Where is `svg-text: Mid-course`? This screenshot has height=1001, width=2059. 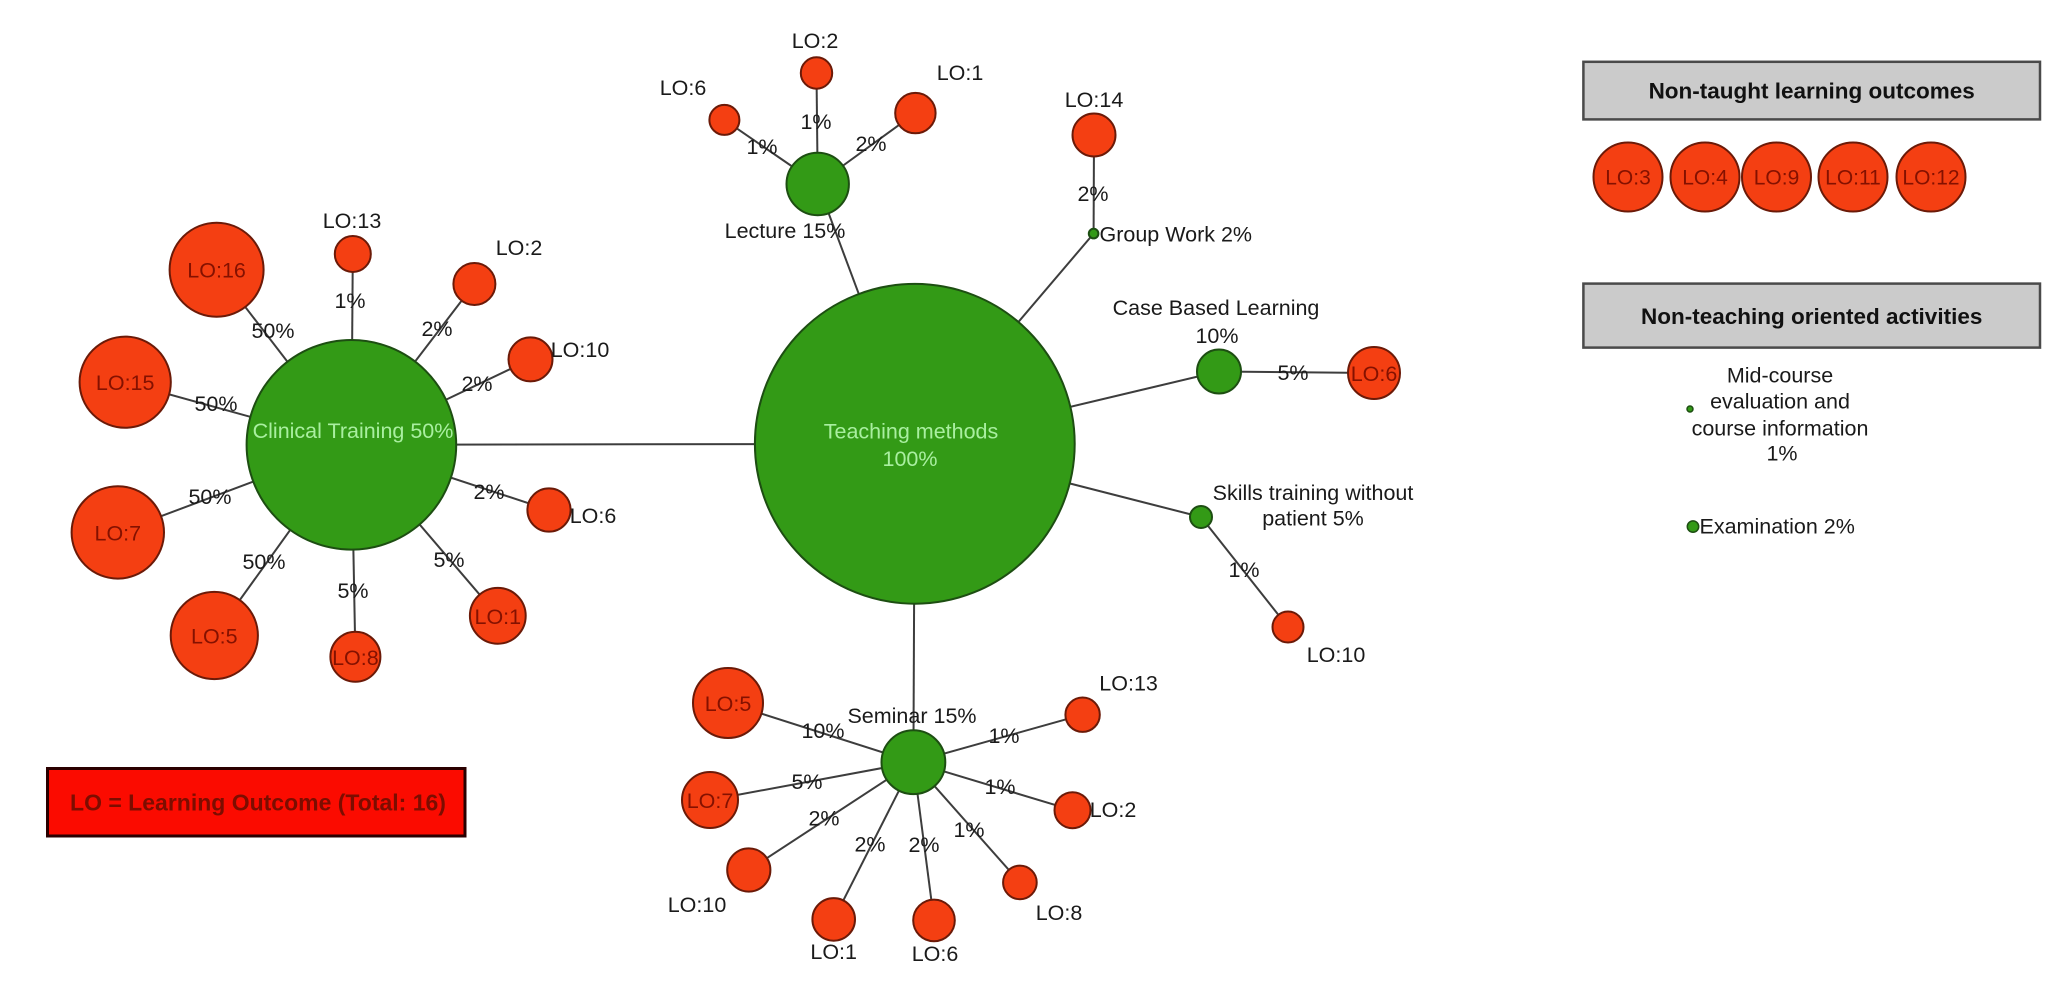
svg-text: Mid-course is located at coordinates (1780, 376).